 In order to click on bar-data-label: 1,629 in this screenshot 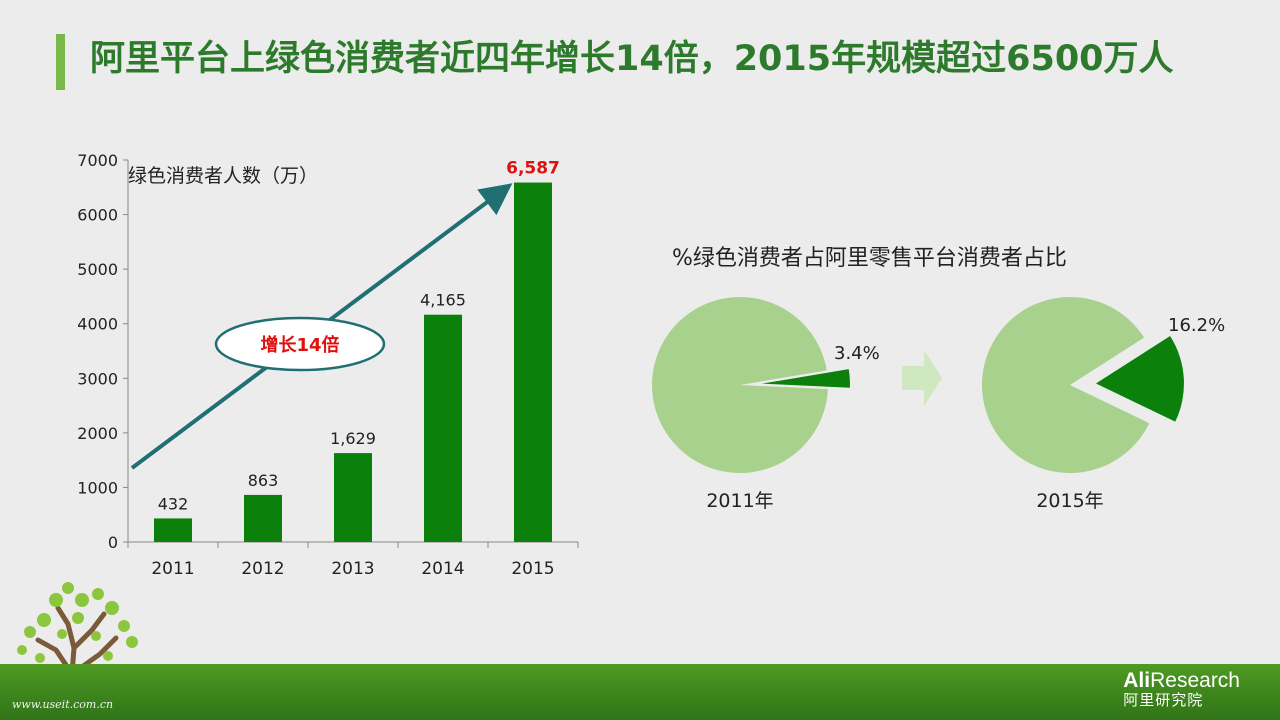, I will do `click(353, 438)`.